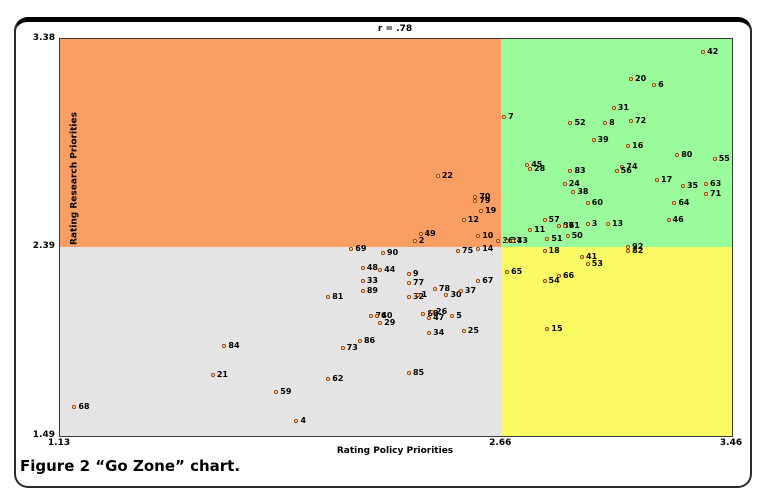 The height and width of the screenshot is (496, 763). What do you see at coordinates (626, 171) in the screenshot?
I see `data-point-label-56: 56` at bounding box center [626, 171].